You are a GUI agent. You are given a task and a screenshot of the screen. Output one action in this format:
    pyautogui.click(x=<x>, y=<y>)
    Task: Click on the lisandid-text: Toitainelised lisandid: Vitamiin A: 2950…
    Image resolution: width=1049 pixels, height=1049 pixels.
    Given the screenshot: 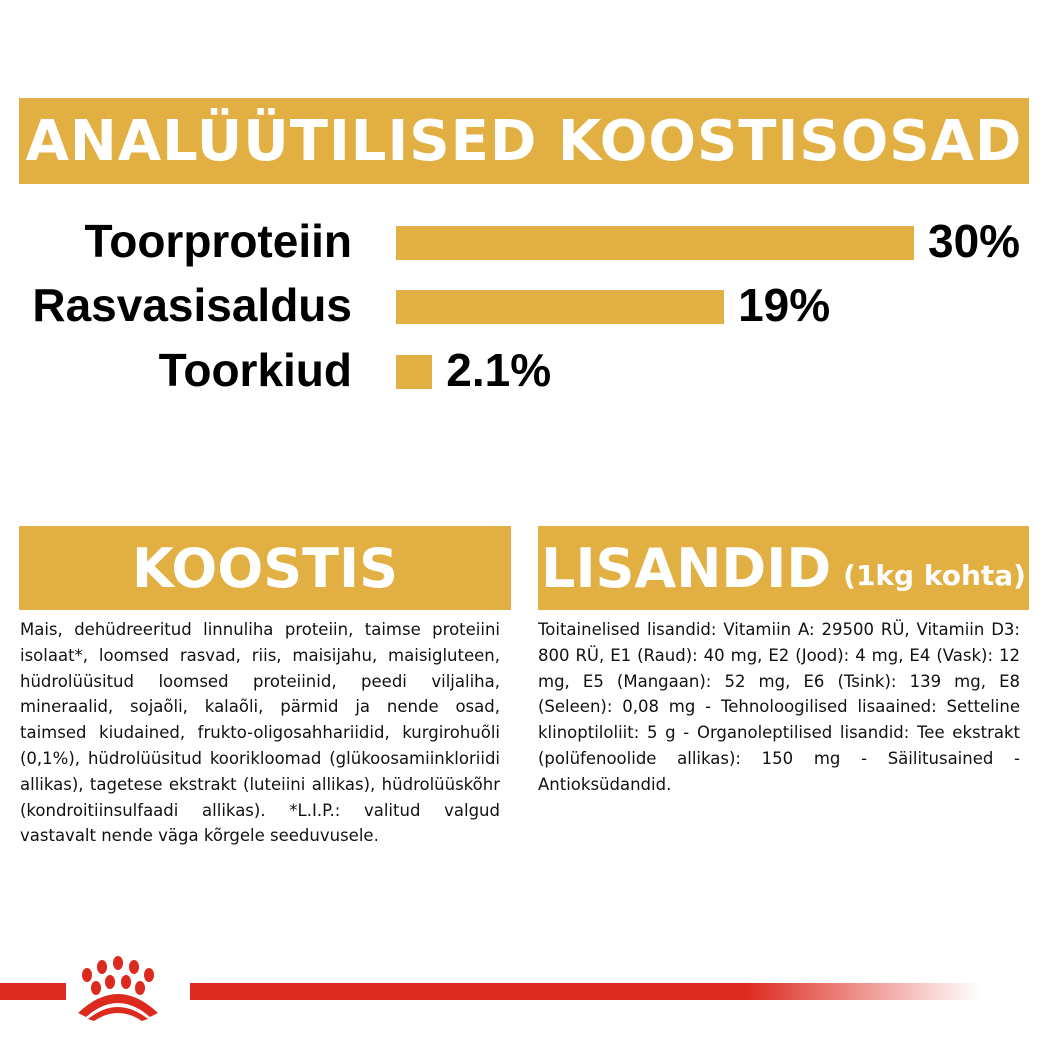 What is the action you would take?
    pyautogui.click(x=779, y=707)
    